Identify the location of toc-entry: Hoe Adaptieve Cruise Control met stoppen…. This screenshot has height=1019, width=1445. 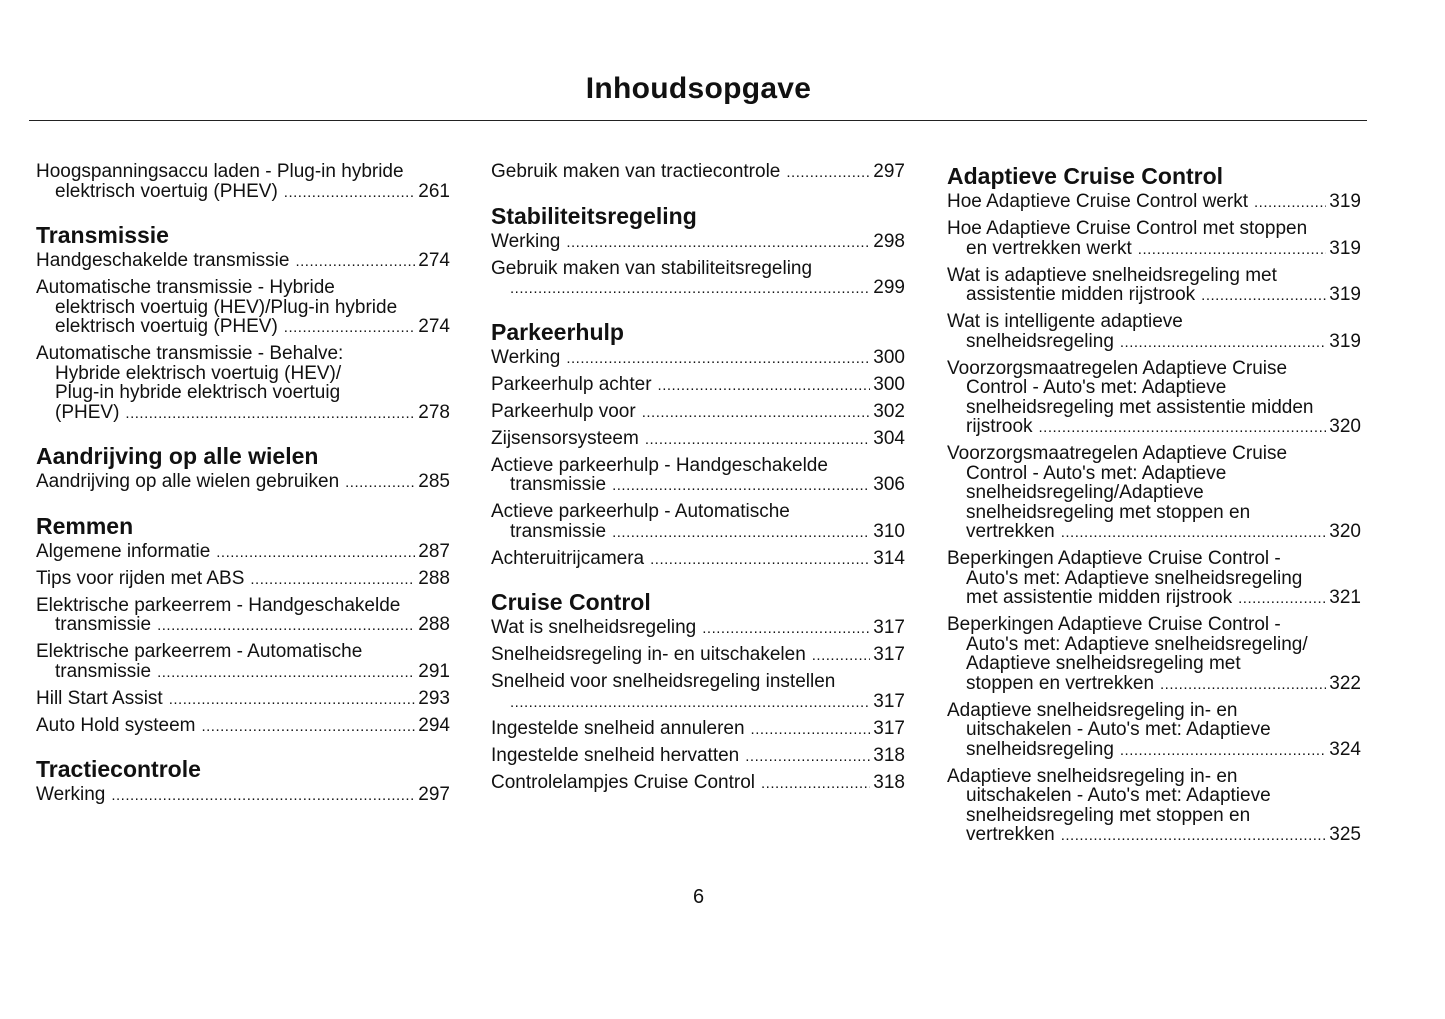
(1154, 239).